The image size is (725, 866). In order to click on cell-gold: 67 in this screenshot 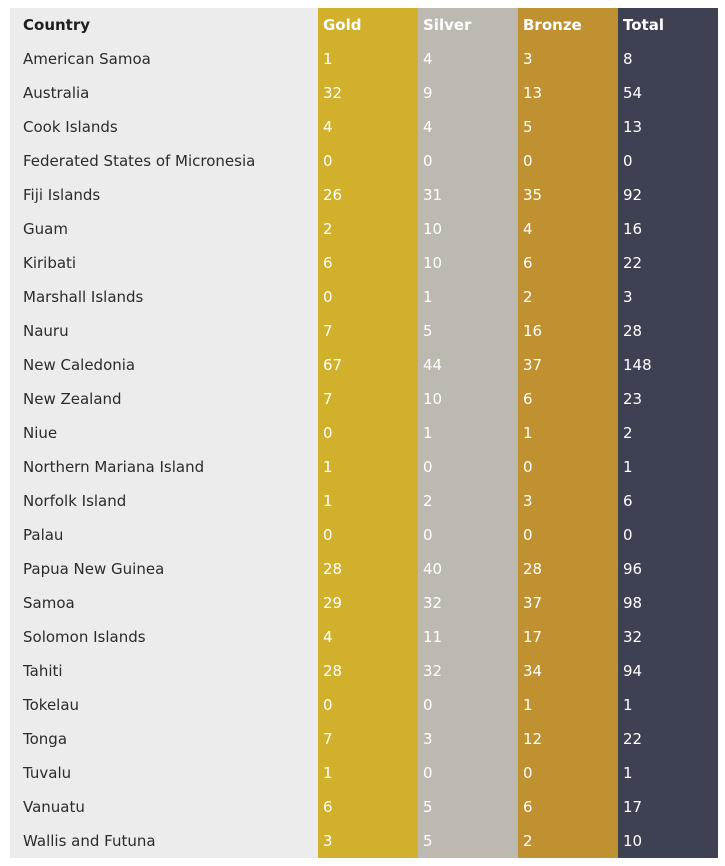, I will do `click(368, 365)`.